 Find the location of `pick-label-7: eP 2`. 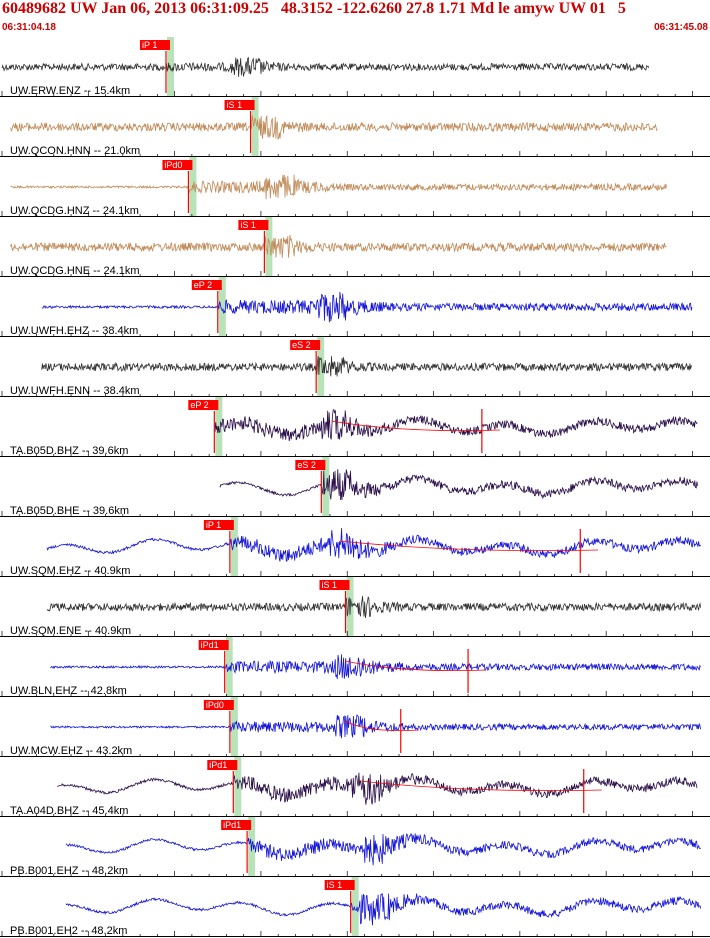

pick-label-7: eP 2 is located at coordinates (199, 405).